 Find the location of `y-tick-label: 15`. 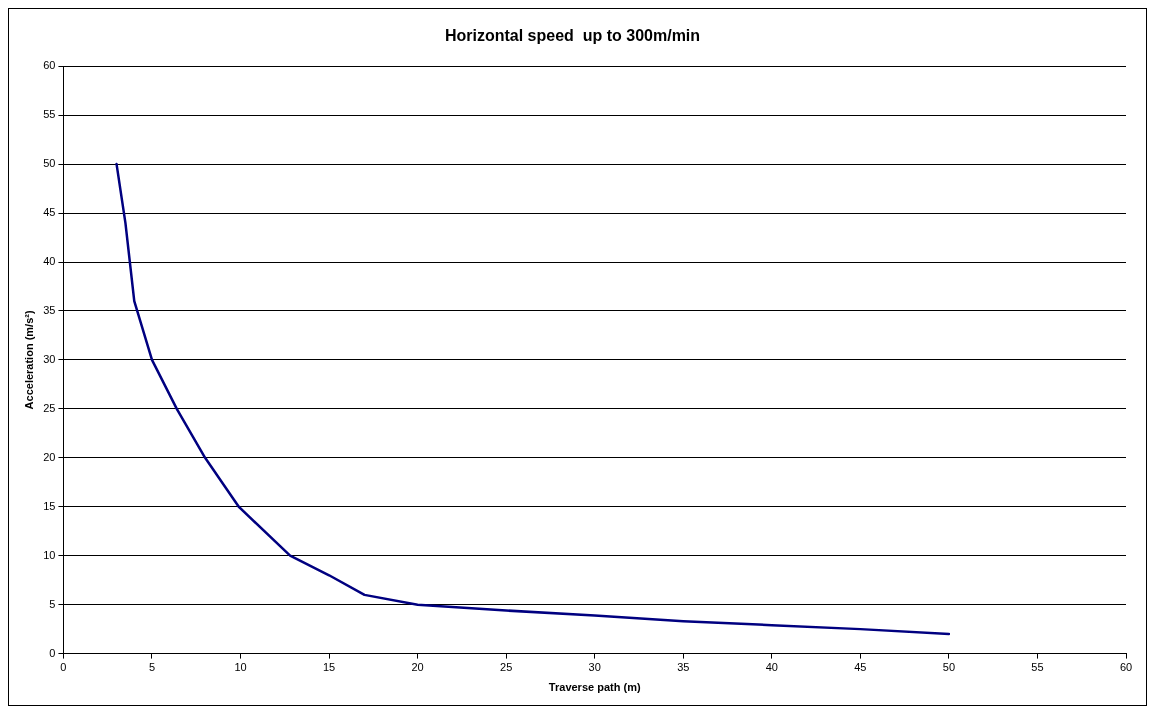

y-tick-label: 15 is located at coordinates (49, 505).